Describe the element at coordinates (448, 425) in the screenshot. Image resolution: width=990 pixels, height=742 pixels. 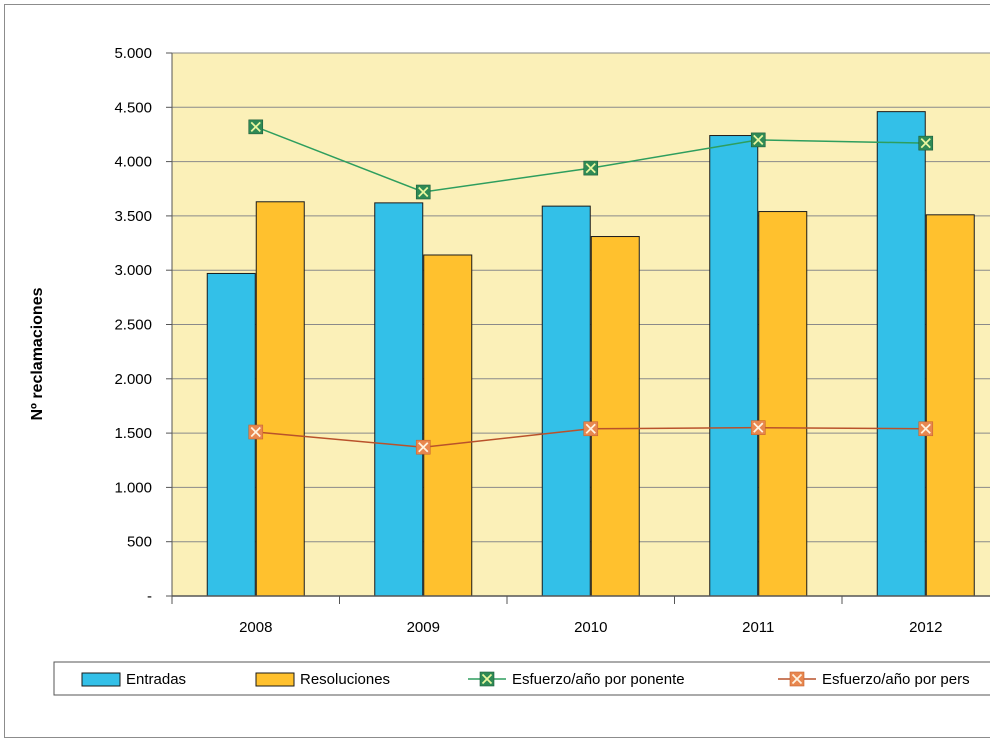
I see `bar-resoluciones-2009` at that location.